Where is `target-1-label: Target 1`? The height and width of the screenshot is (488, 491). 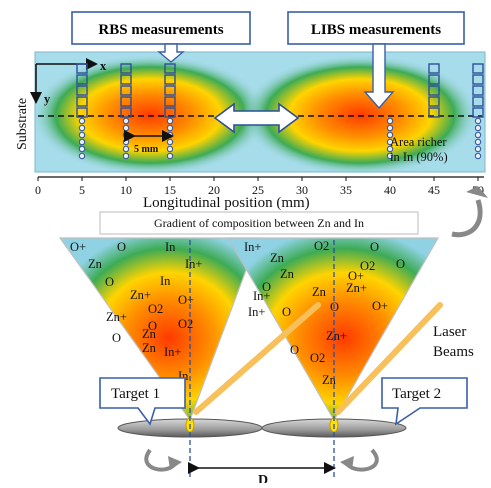
target-1-label: Target 1 is located at coordinates (135, 394).